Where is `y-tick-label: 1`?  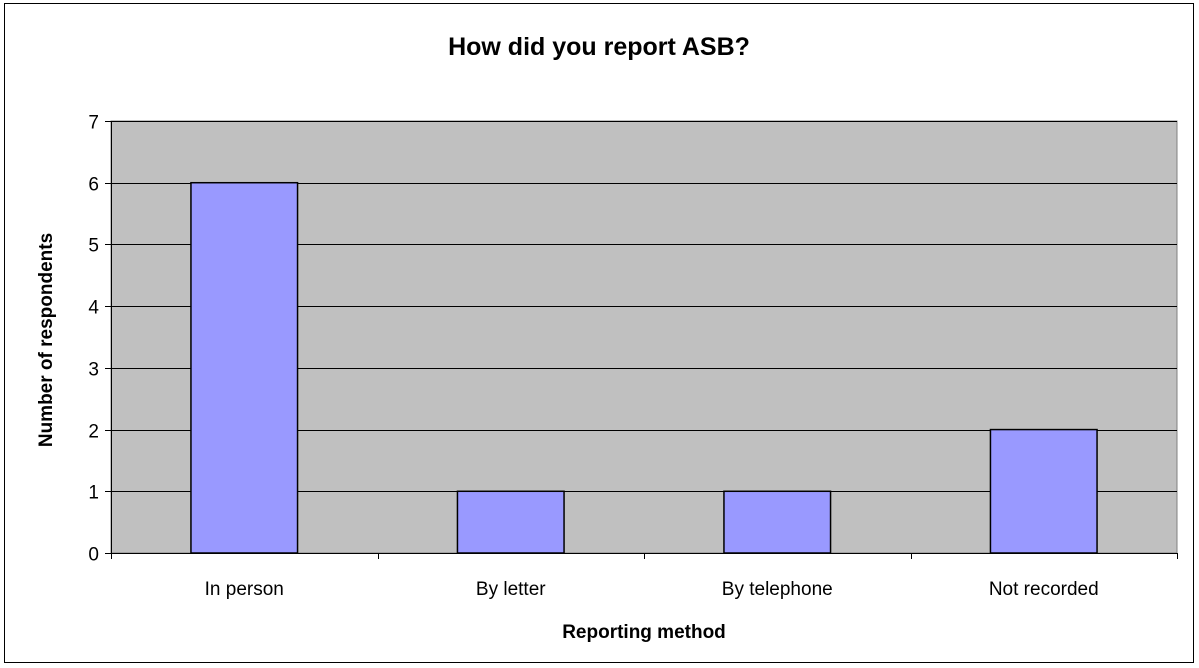
y-tick-label: 1 is located at coordinates (93, 493).